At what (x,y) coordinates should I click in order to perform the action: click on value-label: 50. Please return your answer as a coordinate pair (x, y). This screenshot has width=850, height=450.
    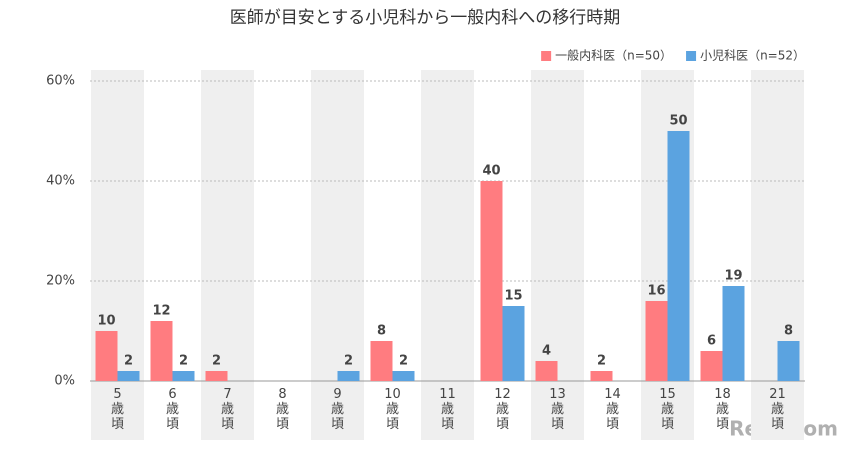
    Looking at the image, I should click on (678, 121).